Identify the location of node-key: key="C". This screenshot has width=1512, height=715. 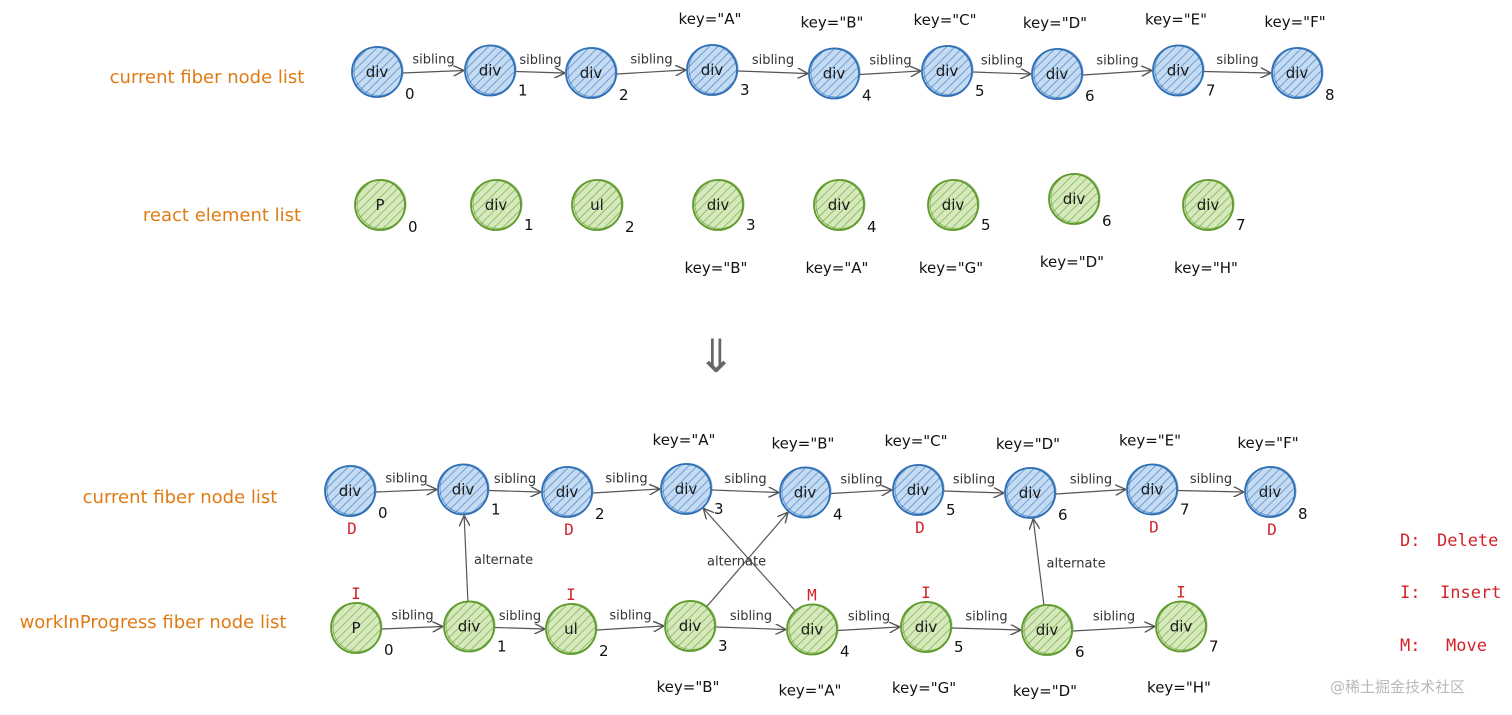
(915, 441).